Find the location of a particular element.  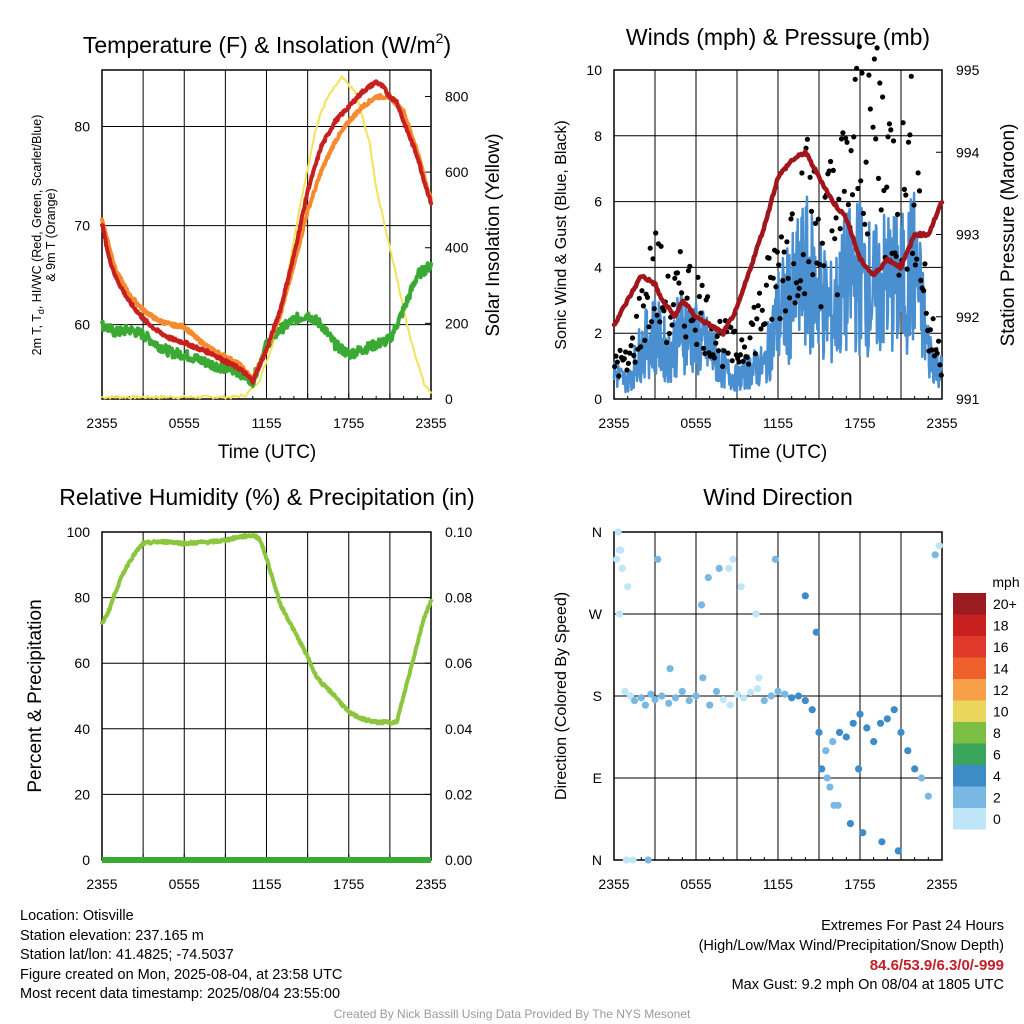

colorbar-label: 0 is located at coordinates (997, 819).